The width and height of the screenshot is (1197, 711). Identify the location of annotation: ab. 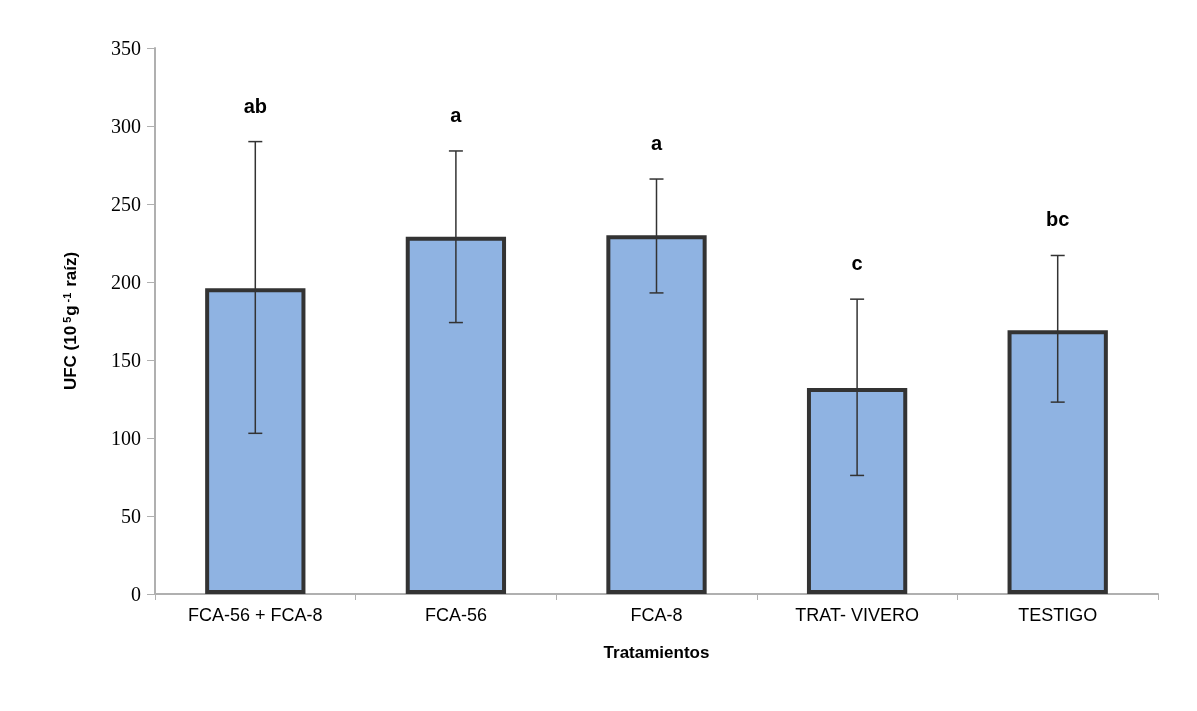
(255, 105).